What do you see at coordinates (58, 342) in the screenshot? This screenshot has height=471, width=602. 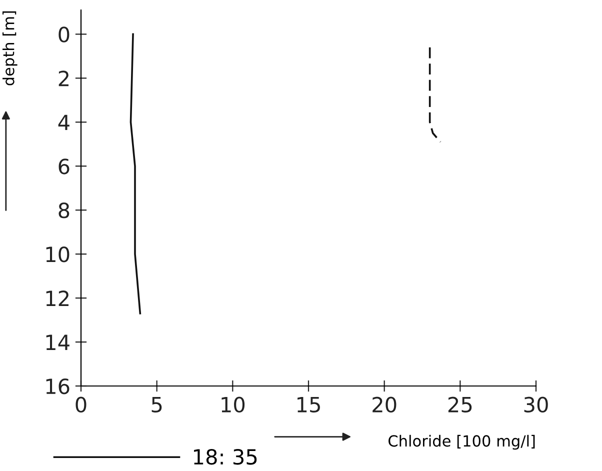 I see `y-tick-label: 14` at bounding box center [58, 342].